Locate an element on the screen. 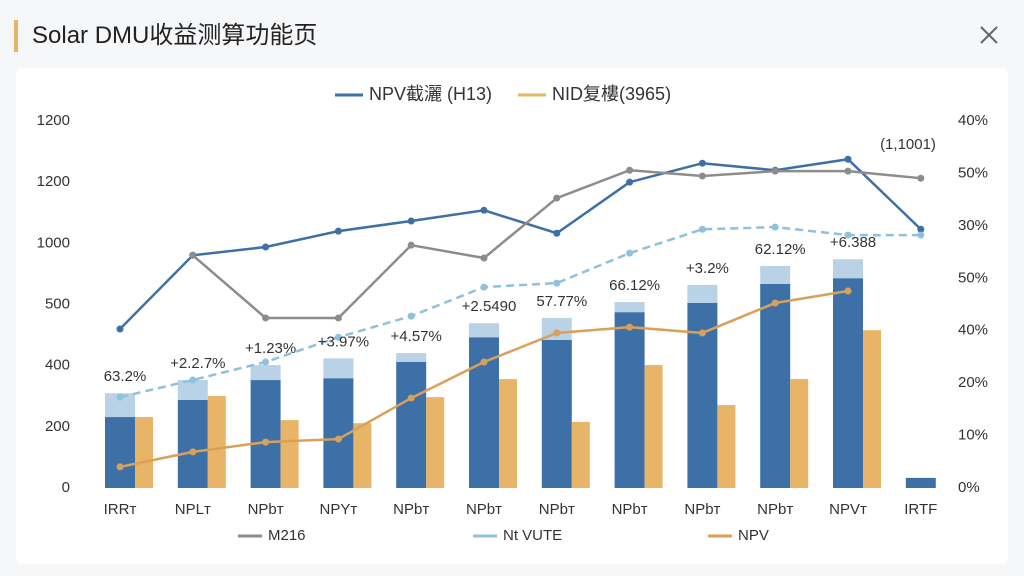  legend-label: NPV is located at coordinates (753, 535).